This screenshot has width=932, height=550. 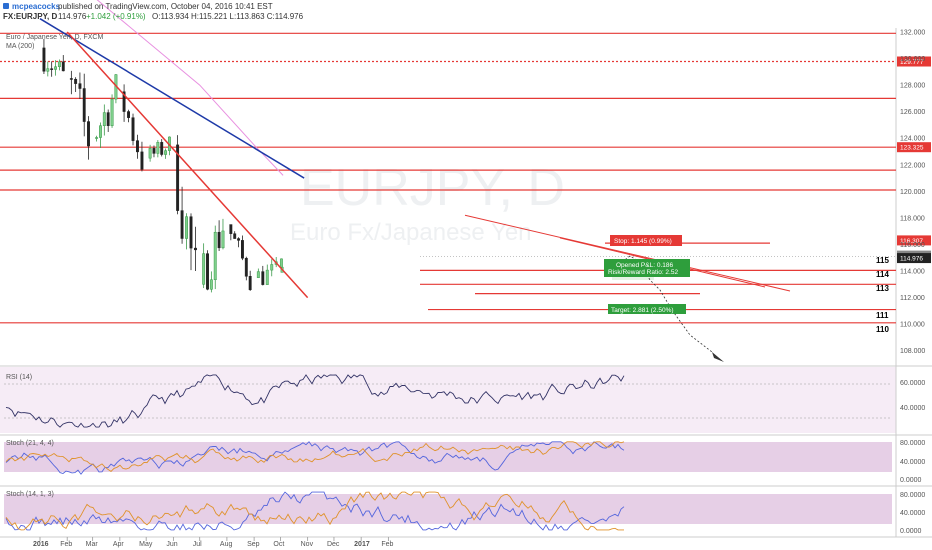 What do you see at coordinates (627, 253) in the screenshot?
I see `triangle-upper` at bounding box center [627, 253].